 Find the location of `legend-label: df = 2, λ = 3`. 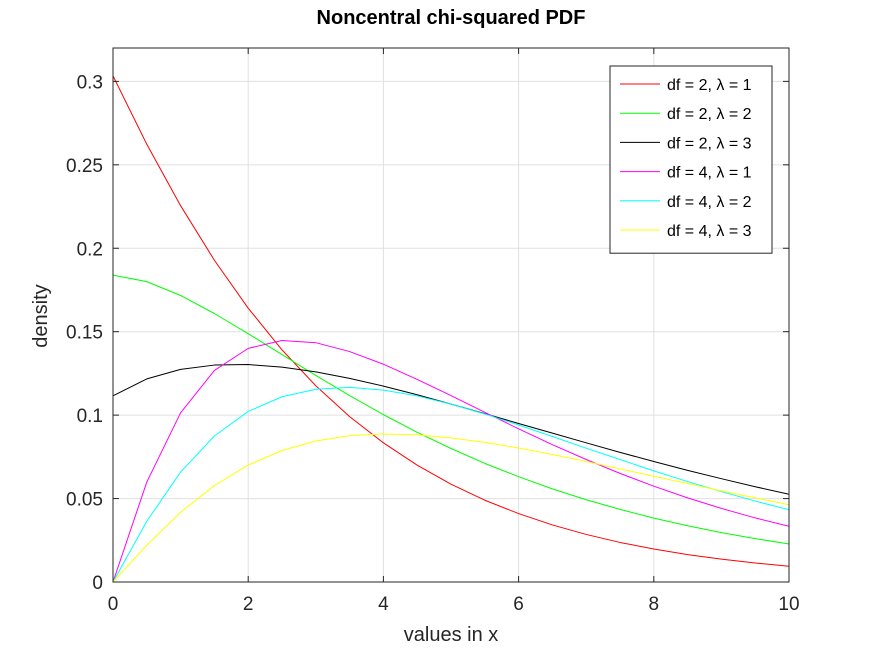

legend-label: df = 2, λ = 3 is located at coordinates (709, 143).